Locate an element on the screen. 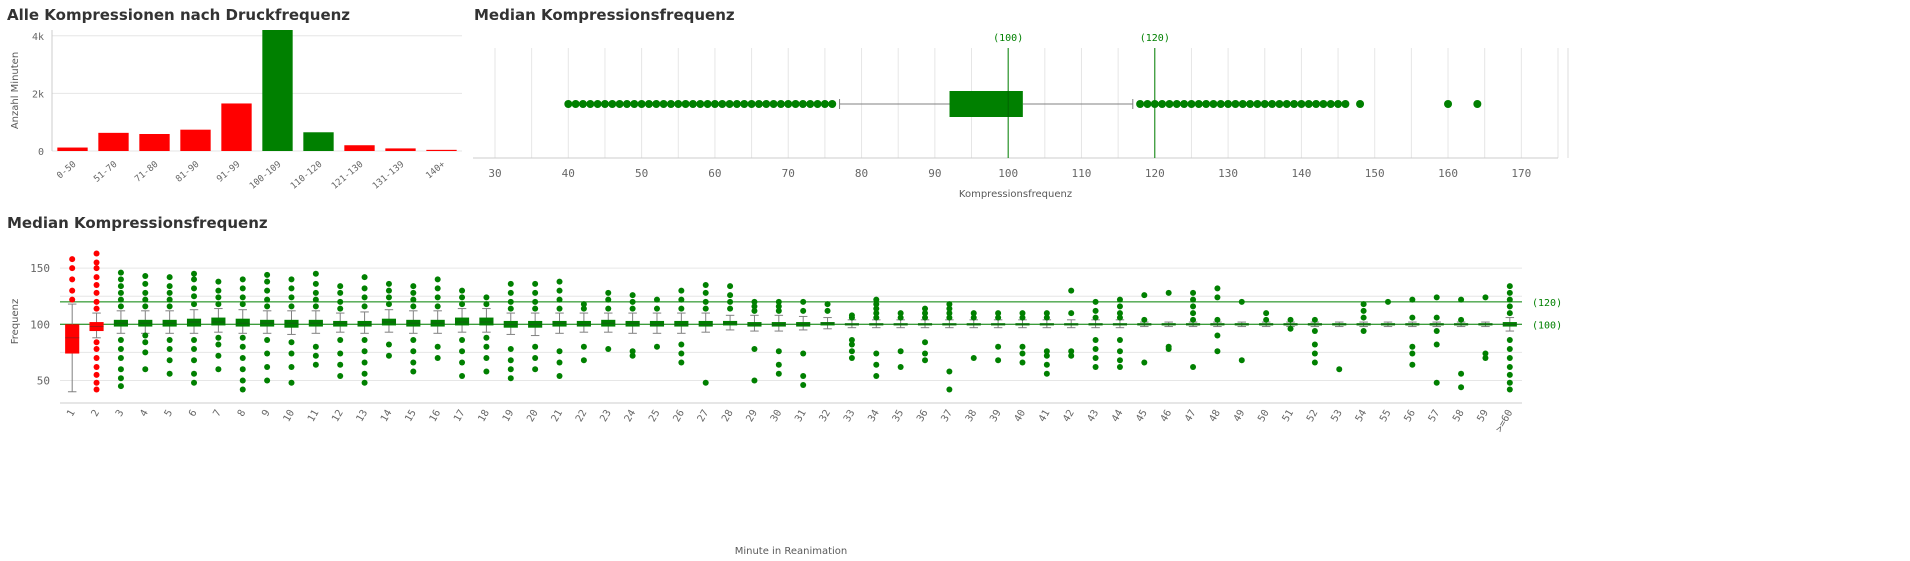  x-tick-label: 47 is located at coordinates (1191, 416).